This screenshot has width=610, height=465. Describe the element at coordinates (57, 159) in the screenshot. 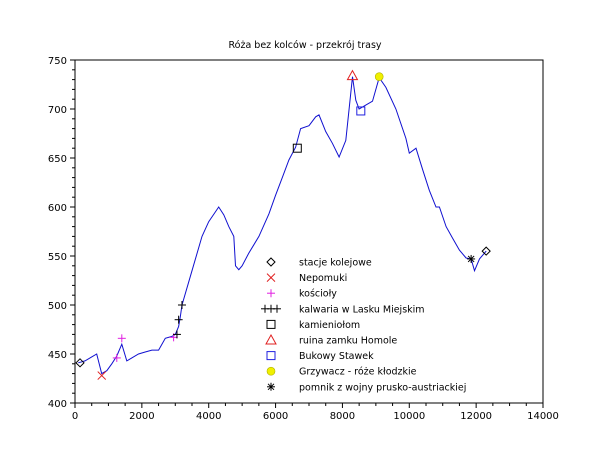

I see `y-tick-label: 650` at that location.